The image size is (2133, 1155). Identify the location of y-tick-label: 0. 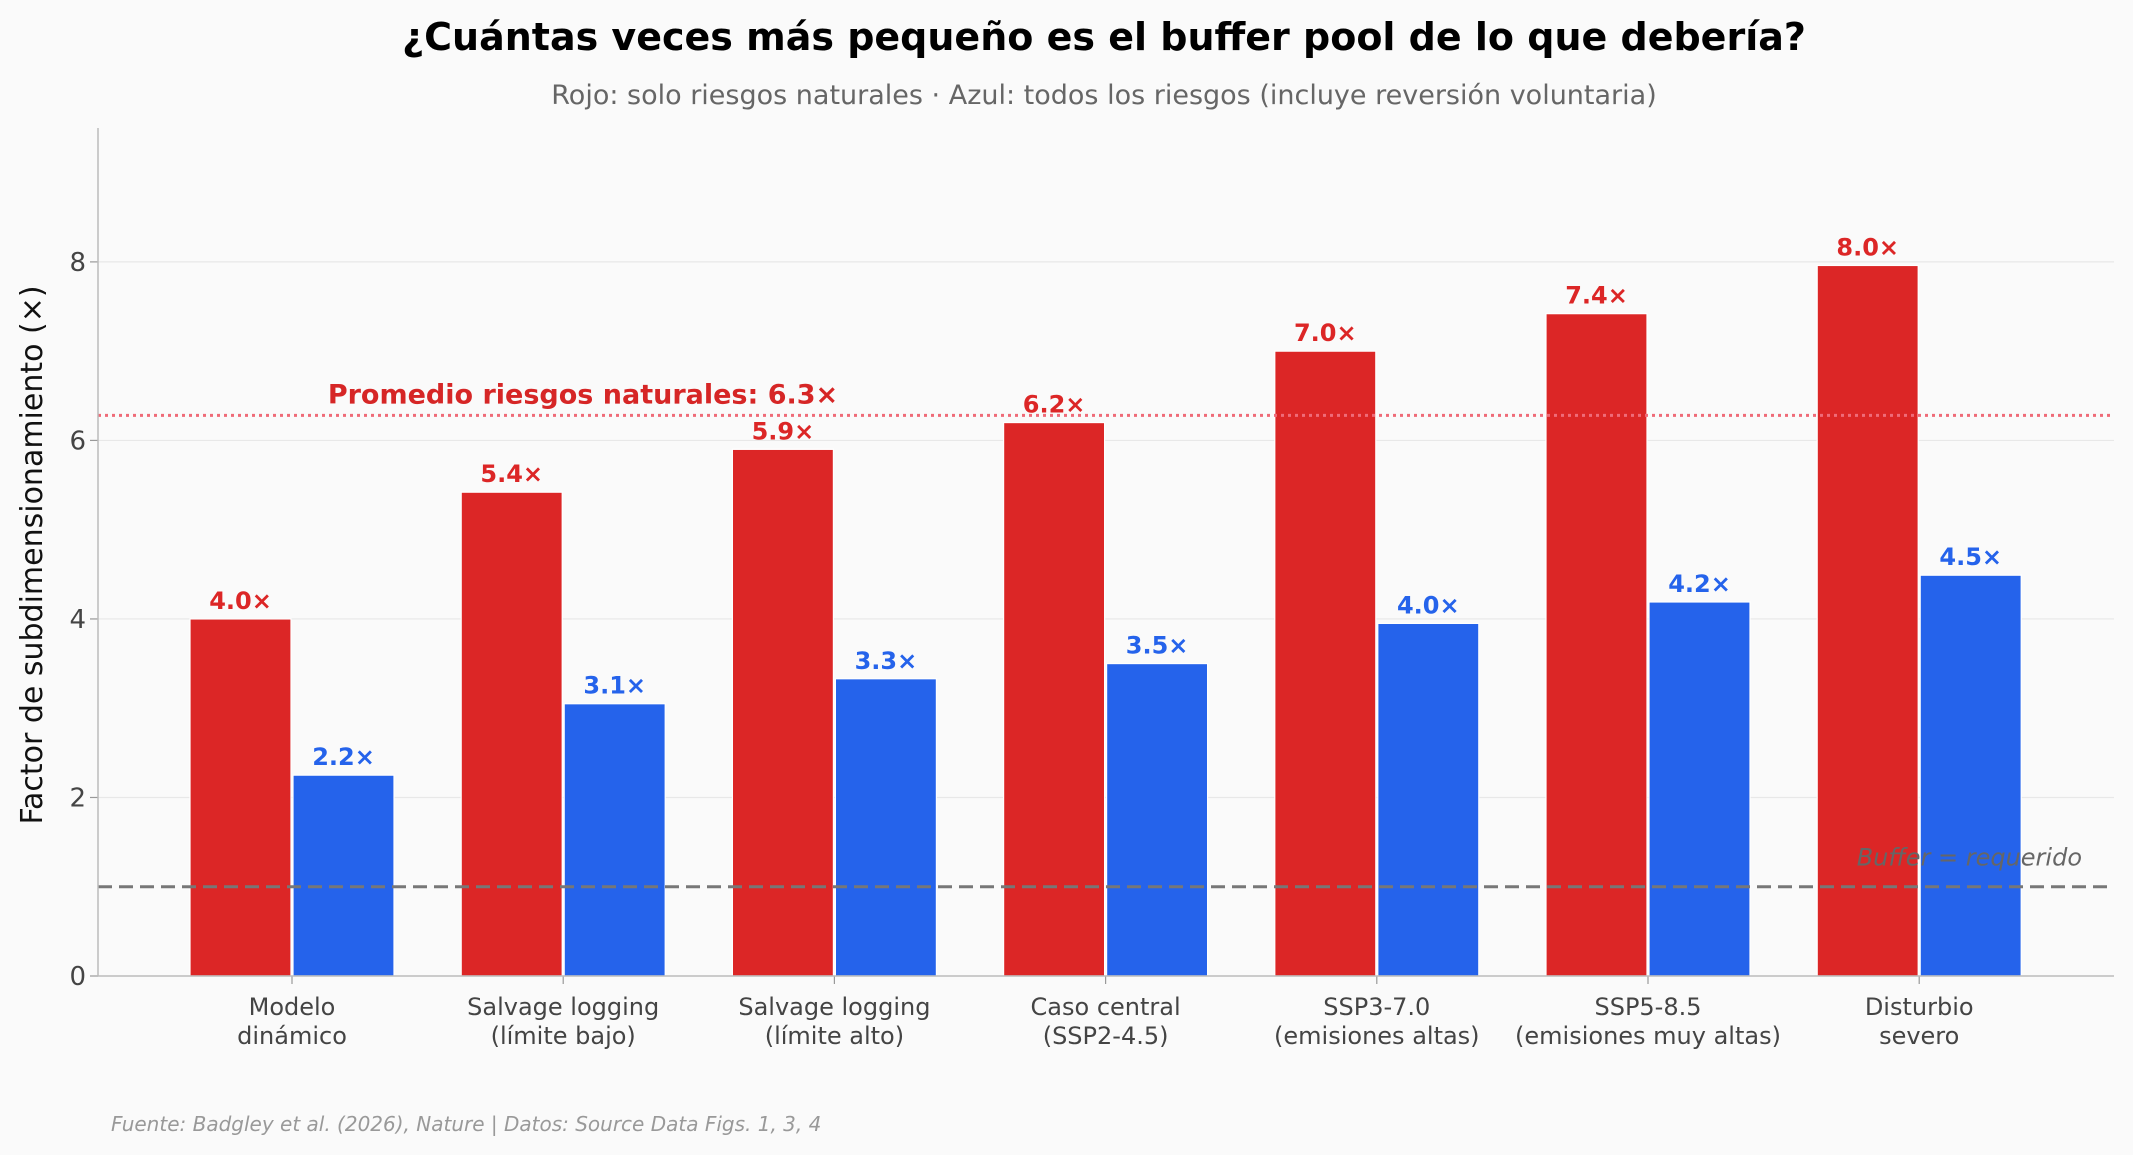
(77, 977).